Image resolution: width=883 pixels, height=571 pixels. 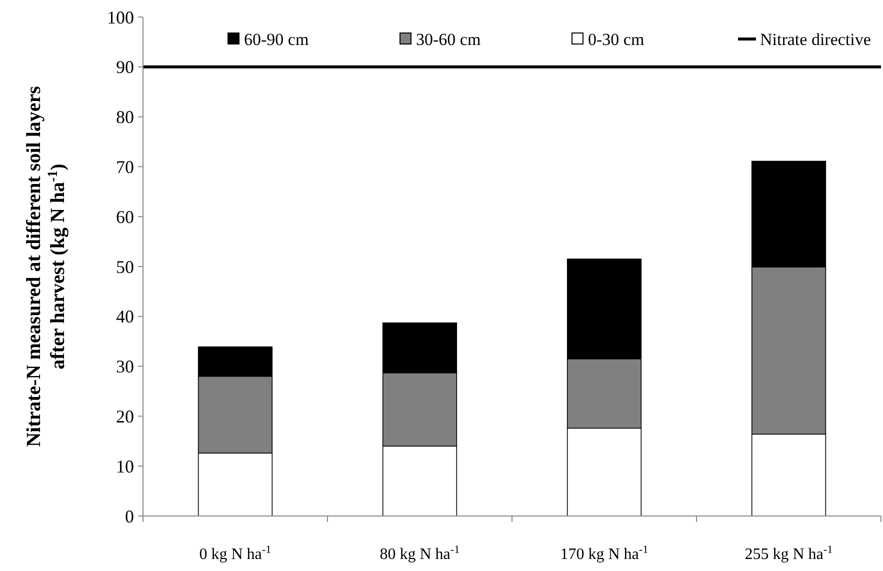 I want to click on legend-label: Nitrate directive, so click(x=815, y=40).